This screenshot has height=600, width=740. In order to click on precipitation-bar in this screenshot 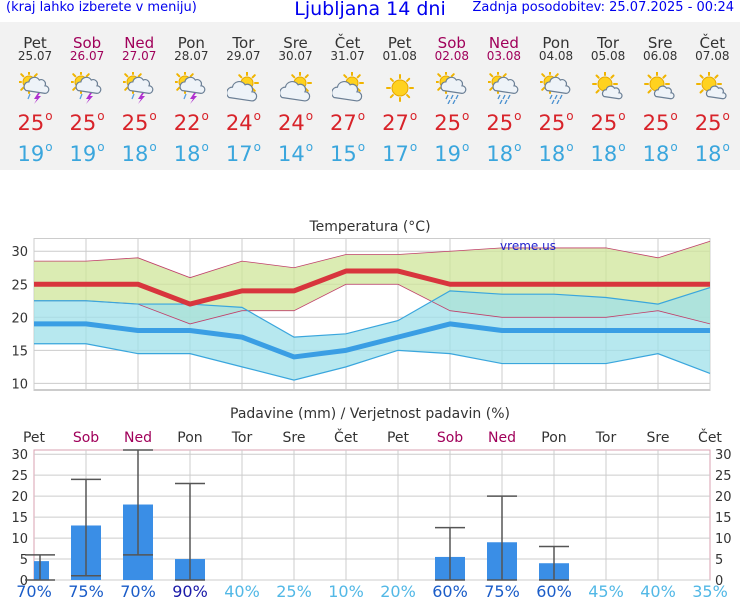, I will do `click(41, 570)`.